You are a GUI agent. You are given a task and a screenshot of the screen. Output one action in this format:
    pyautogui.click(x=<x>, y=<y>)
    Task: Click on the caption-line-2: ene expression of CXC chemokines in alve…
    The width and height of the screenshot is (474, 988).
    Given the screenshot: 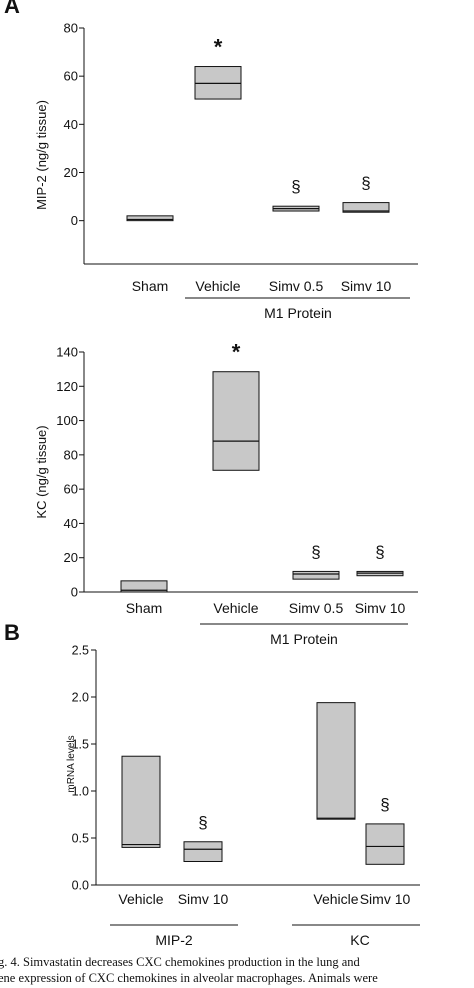 What is the action you would take?
    pyautogui.click(x=189, y=978)
    